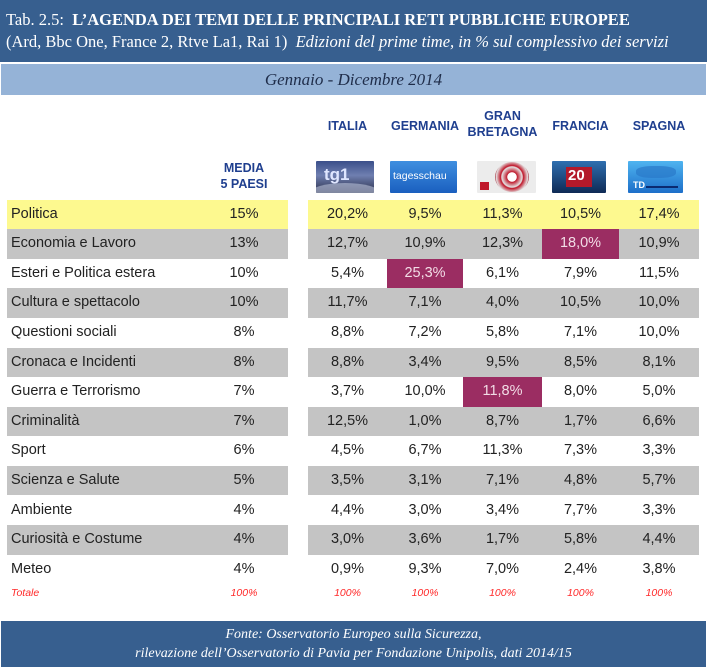 The height and width of the screenshot is (667, 707). I want to click on country-value: 11,7%, so click(347, 302).